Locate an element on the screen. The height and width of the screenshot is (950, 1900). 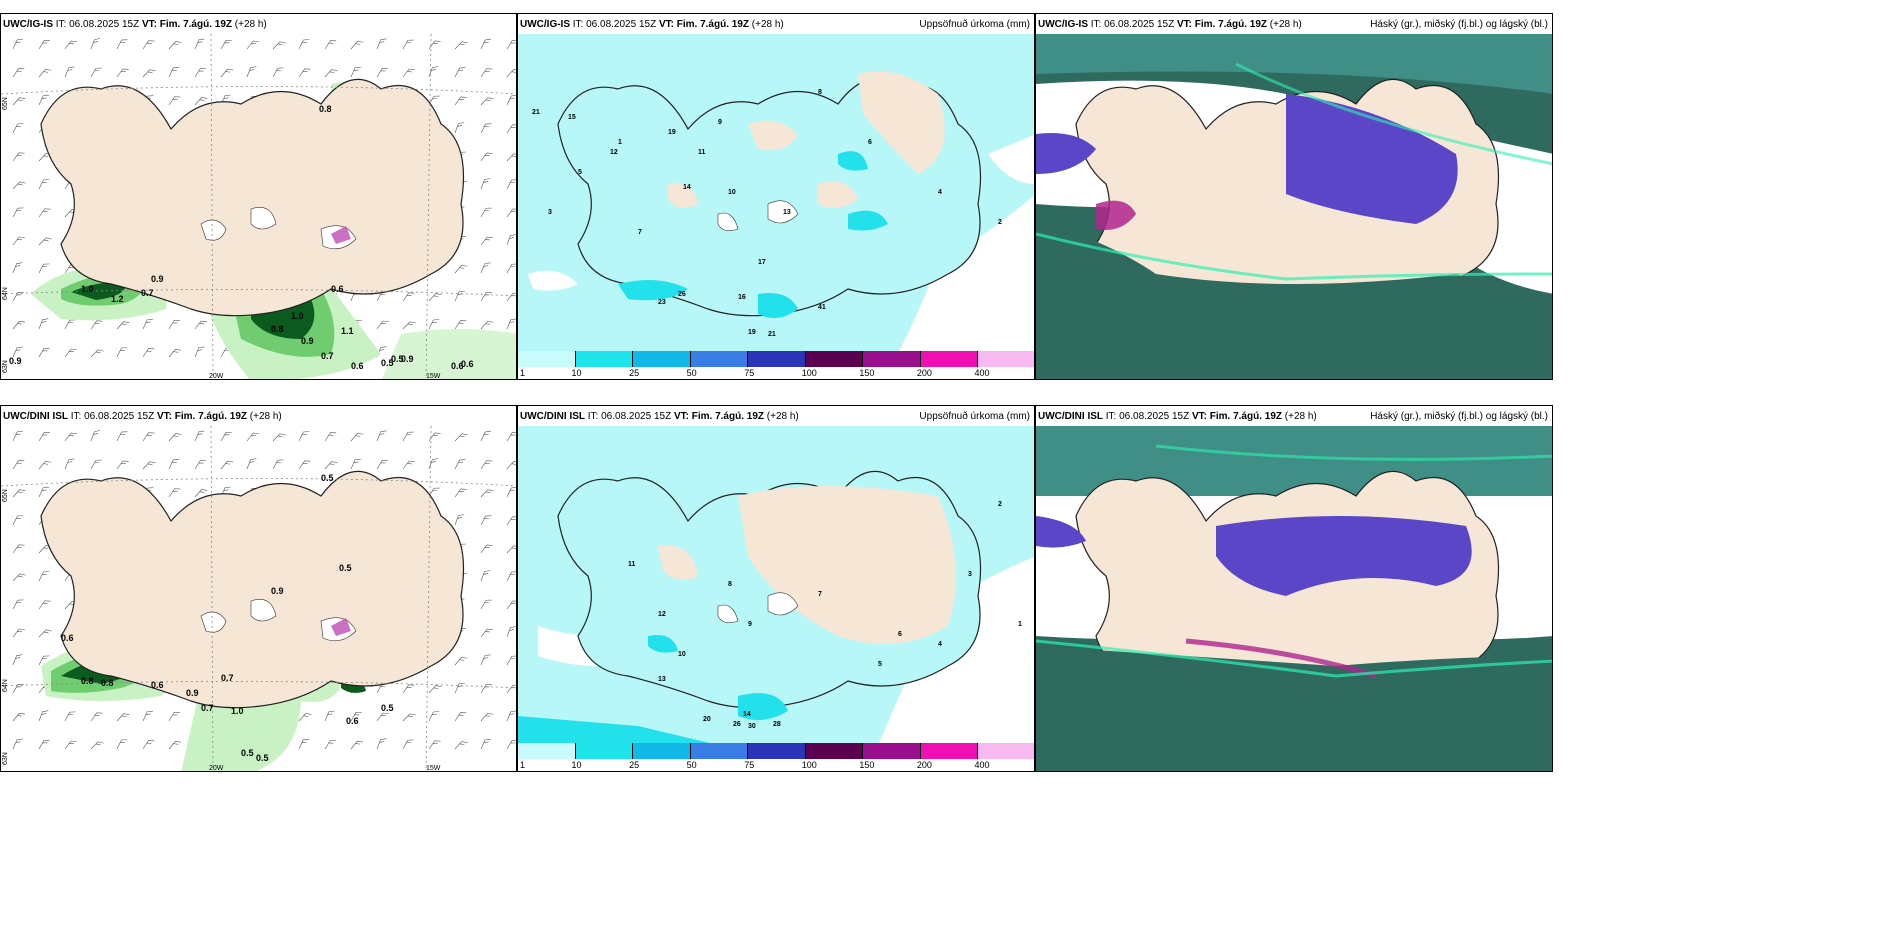
map-value-label: 13 is located at coordinates (787, 212).